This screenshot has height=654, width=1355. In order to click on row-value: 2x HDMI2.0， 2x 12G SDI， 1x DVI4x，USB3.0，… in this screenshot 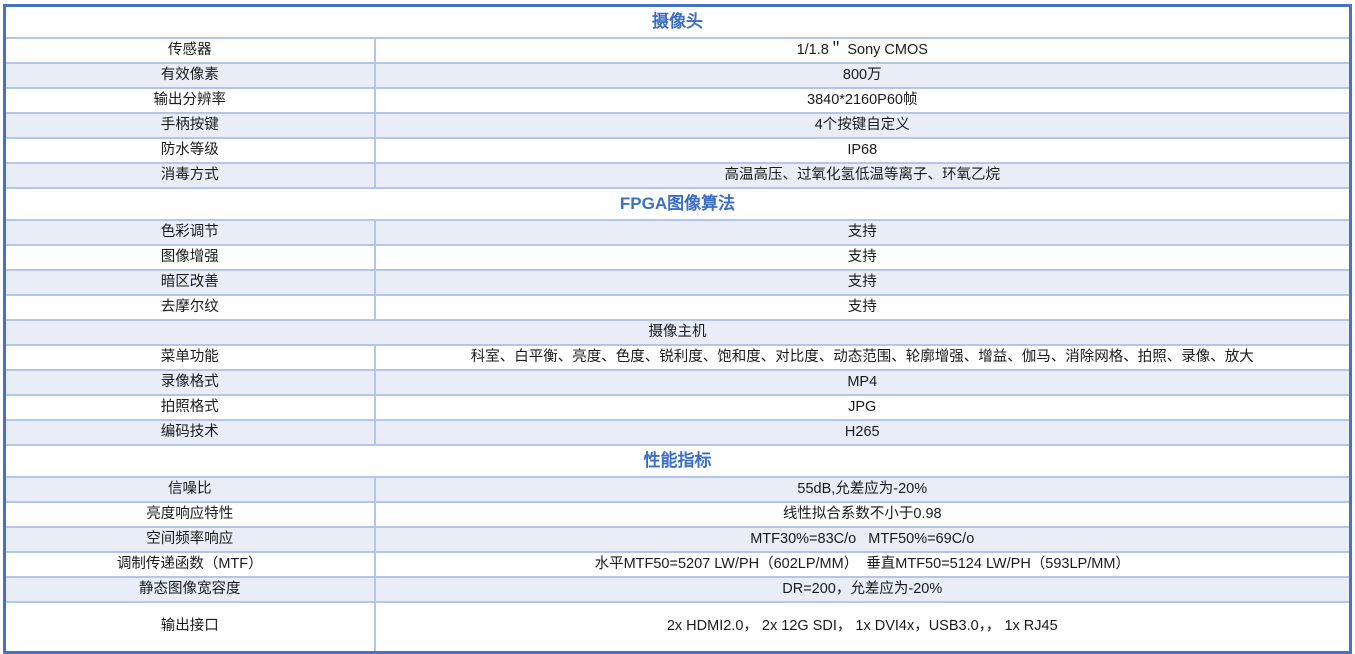, I will do `click(862, 627)`.